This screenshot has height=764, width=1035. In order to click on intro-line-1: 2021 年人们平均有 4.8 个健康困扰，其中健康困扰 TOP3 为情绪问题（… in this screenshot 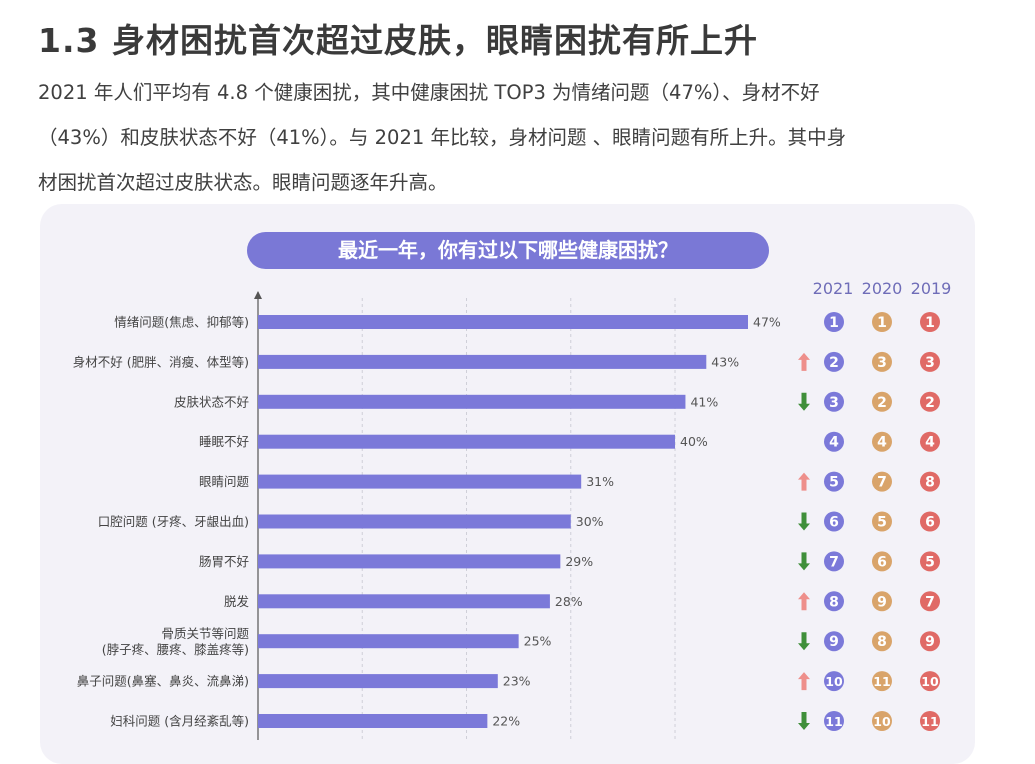, I will do `click(429, 92)`.